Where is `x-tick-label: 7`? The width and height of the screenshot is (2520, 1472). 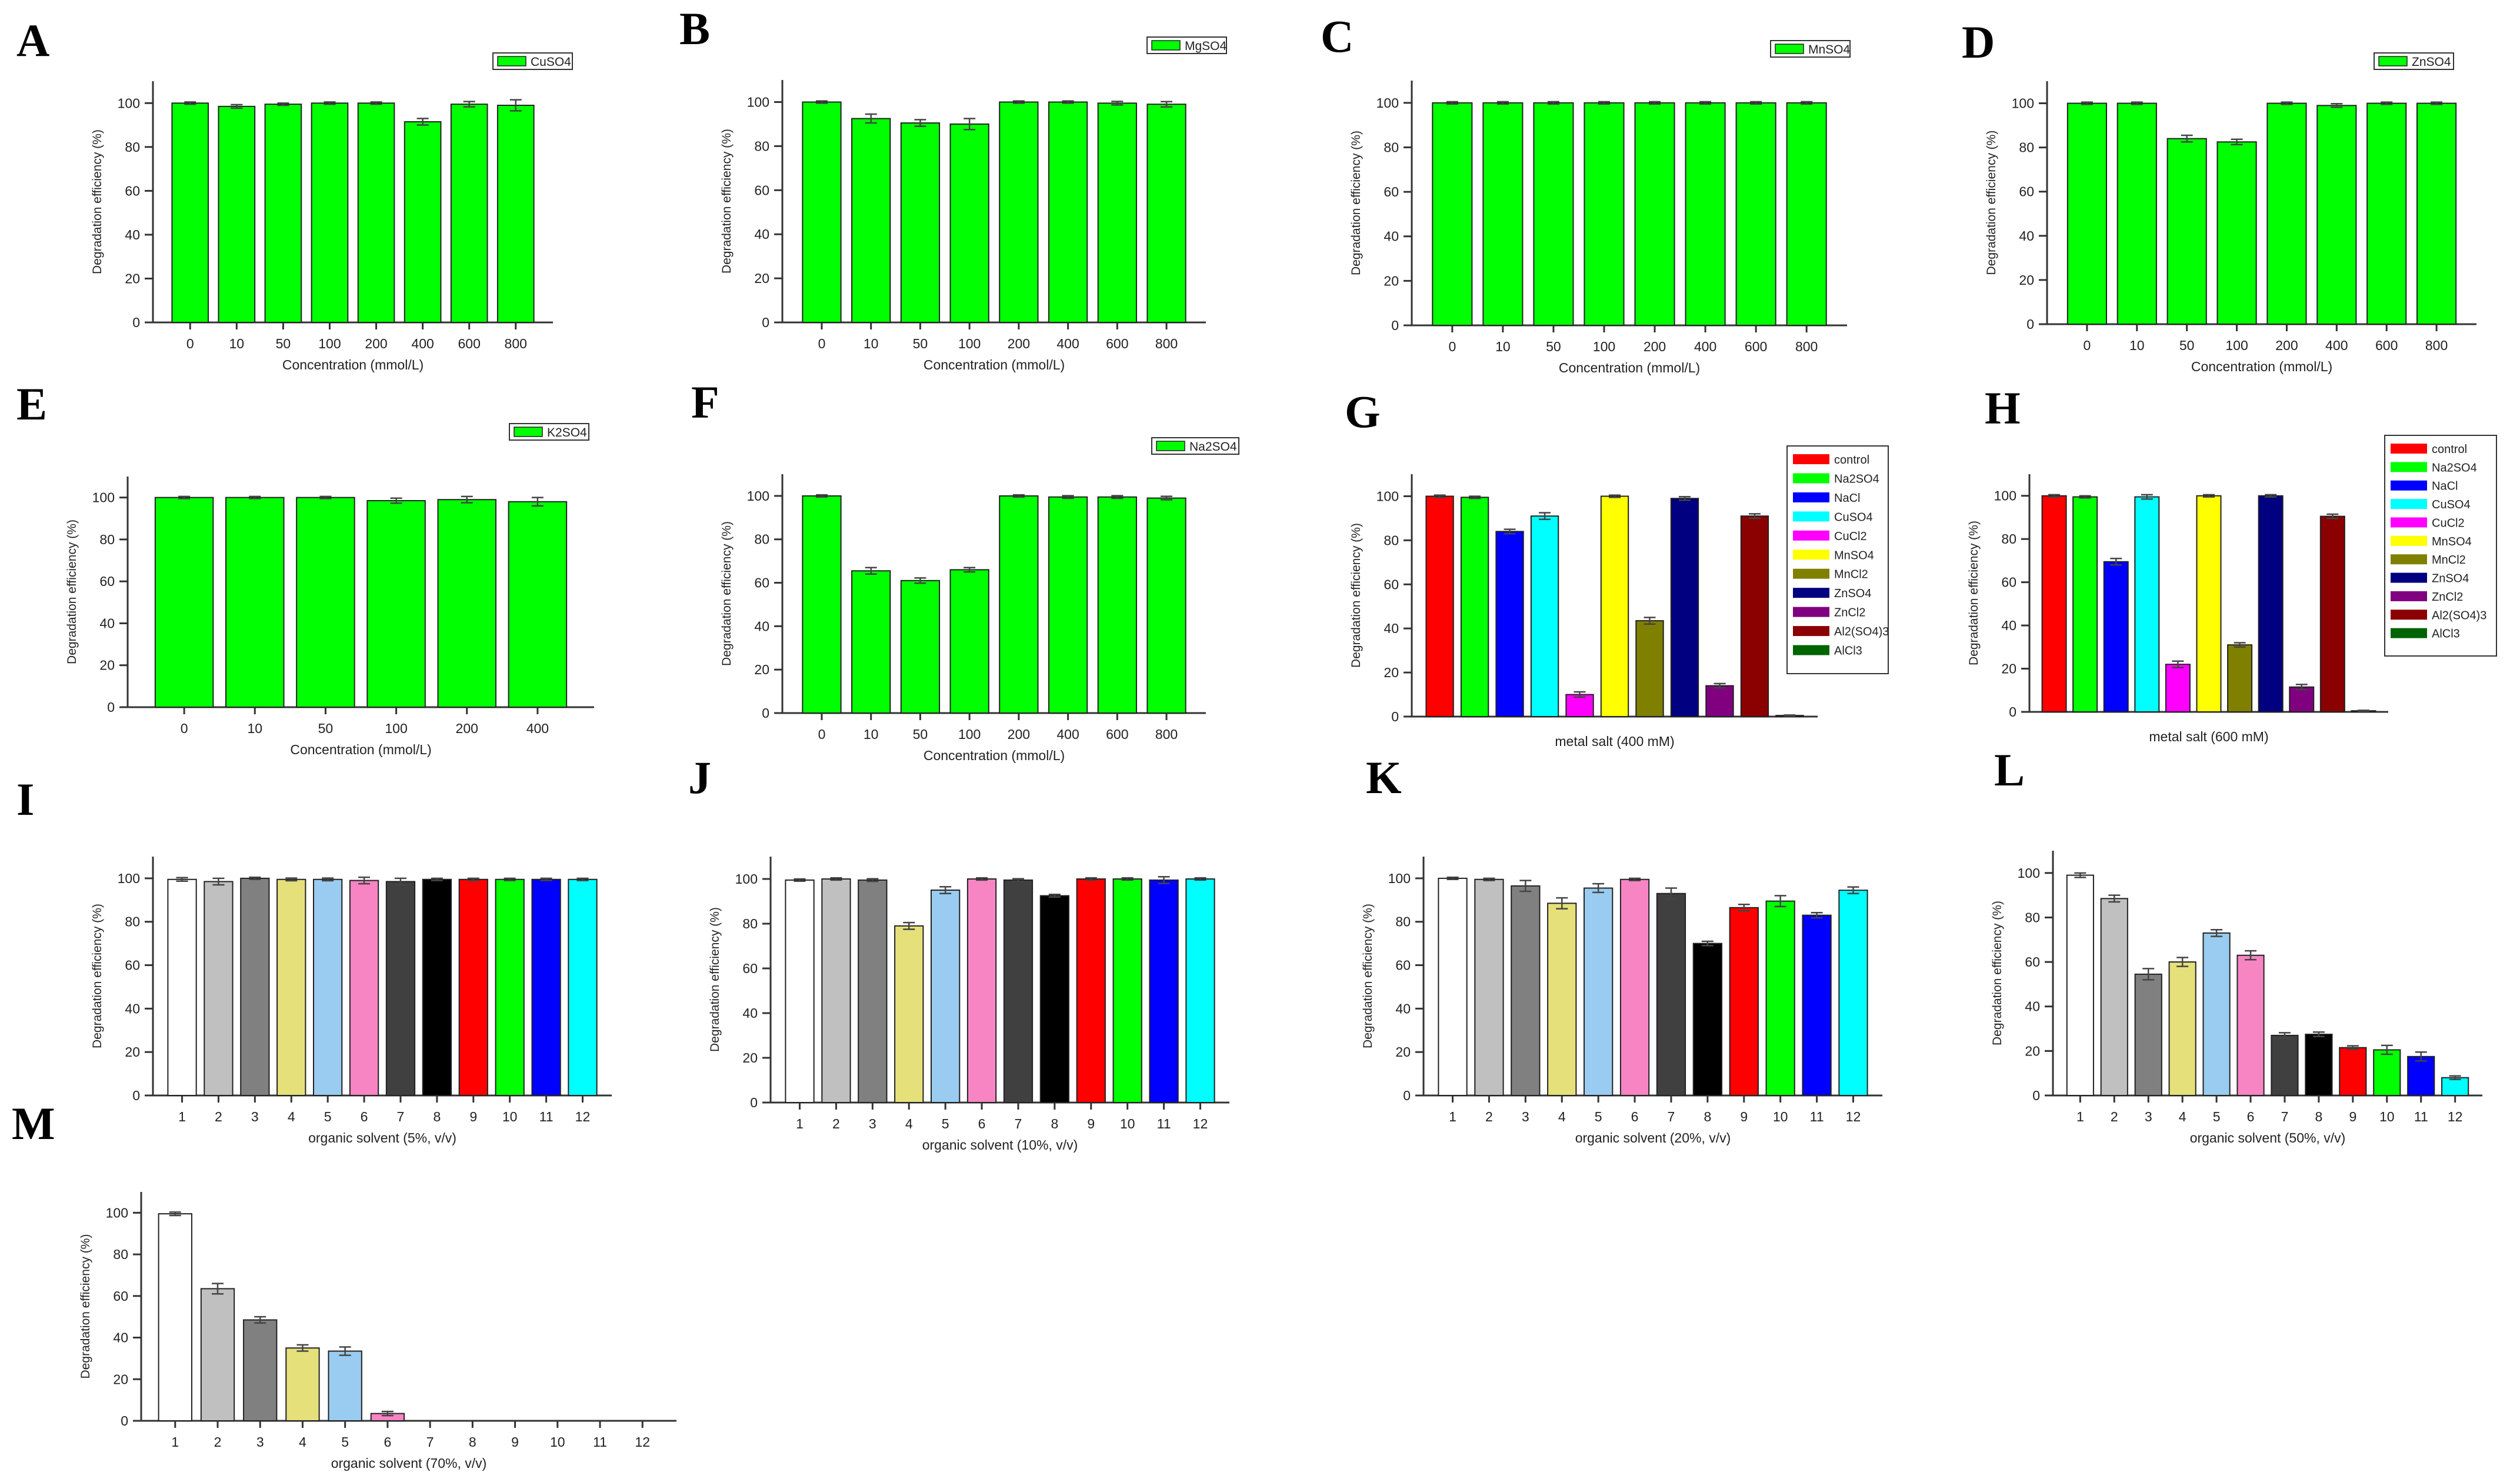
x-tick-label: 7 is located at coordinates (1671, 1116).